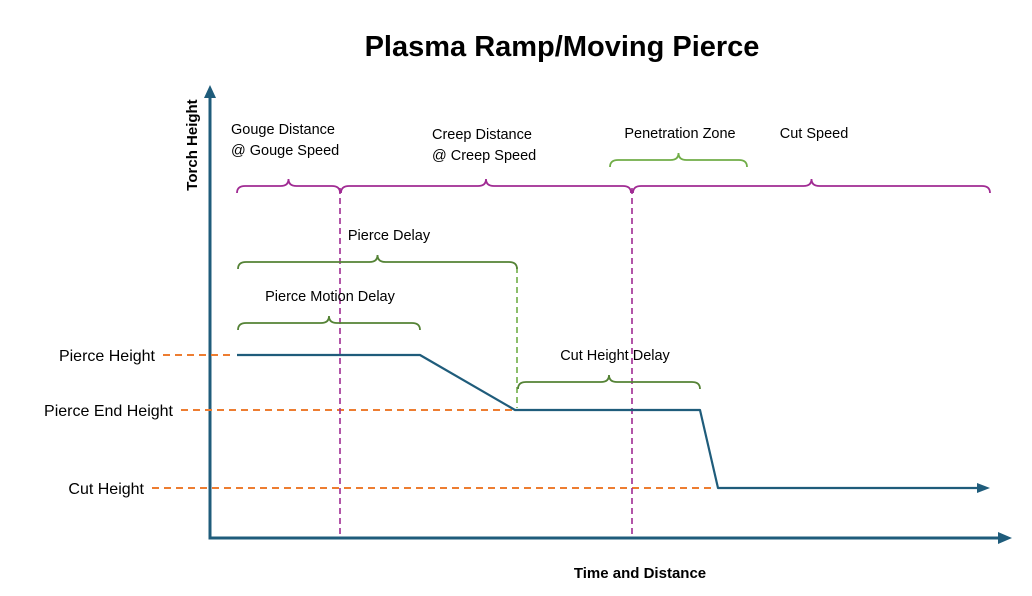 The height and width of the screenshot is (596, 1032). I want to click on pierce-delay-brace, so click(377, 262).